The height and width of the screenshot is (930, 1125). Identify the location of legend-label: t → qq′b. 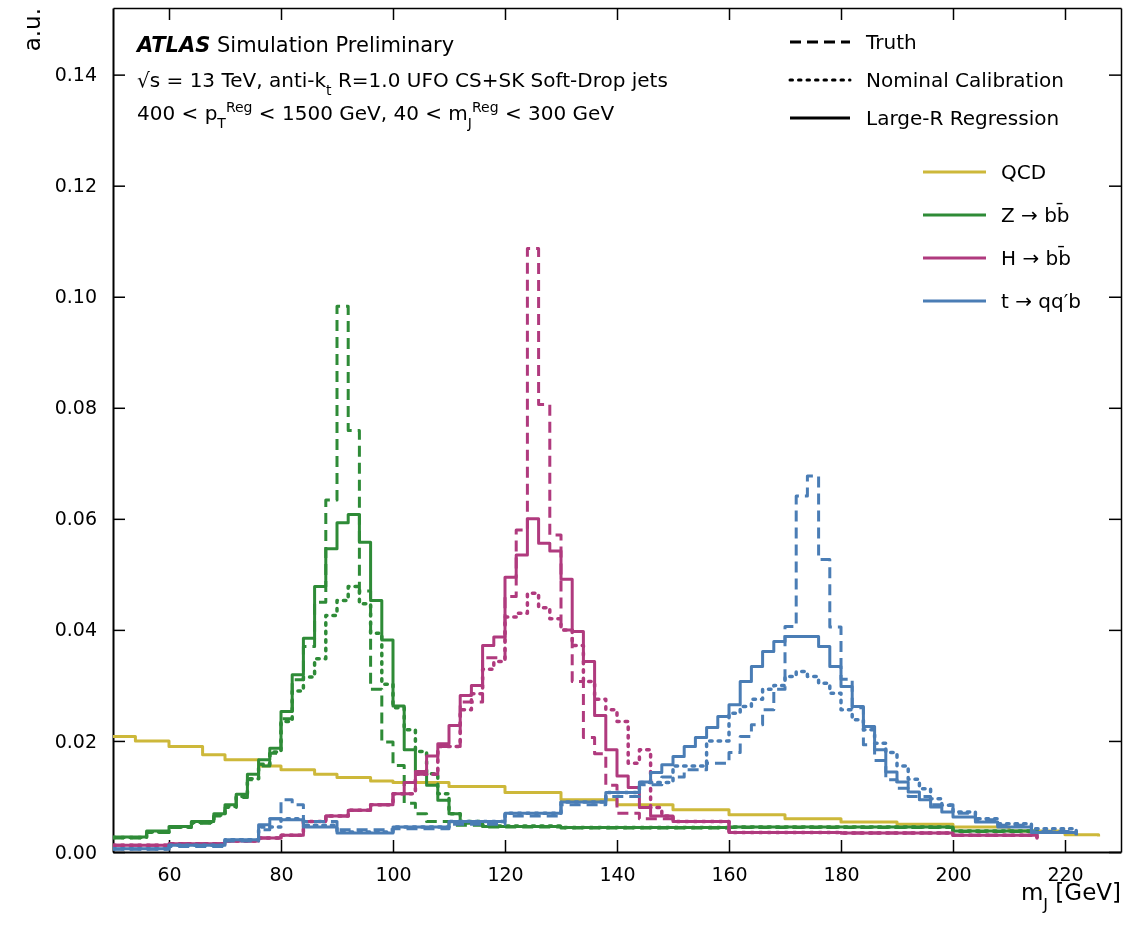
(1041, 301).